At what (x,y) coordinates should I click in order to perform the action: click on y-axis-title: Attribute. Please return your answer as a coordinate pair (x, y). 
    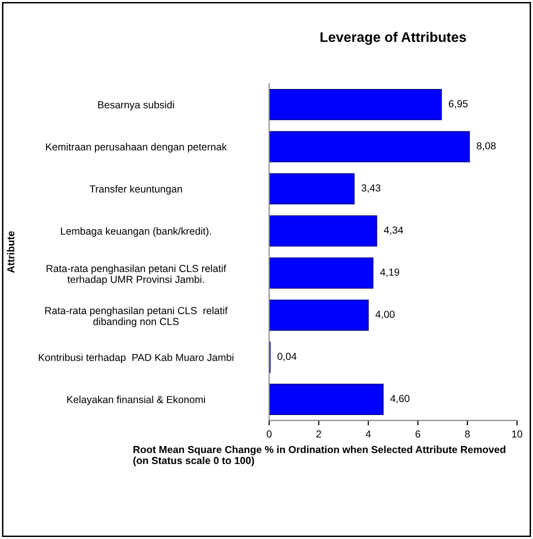
    Looking at the image, I should click on (10, 252).